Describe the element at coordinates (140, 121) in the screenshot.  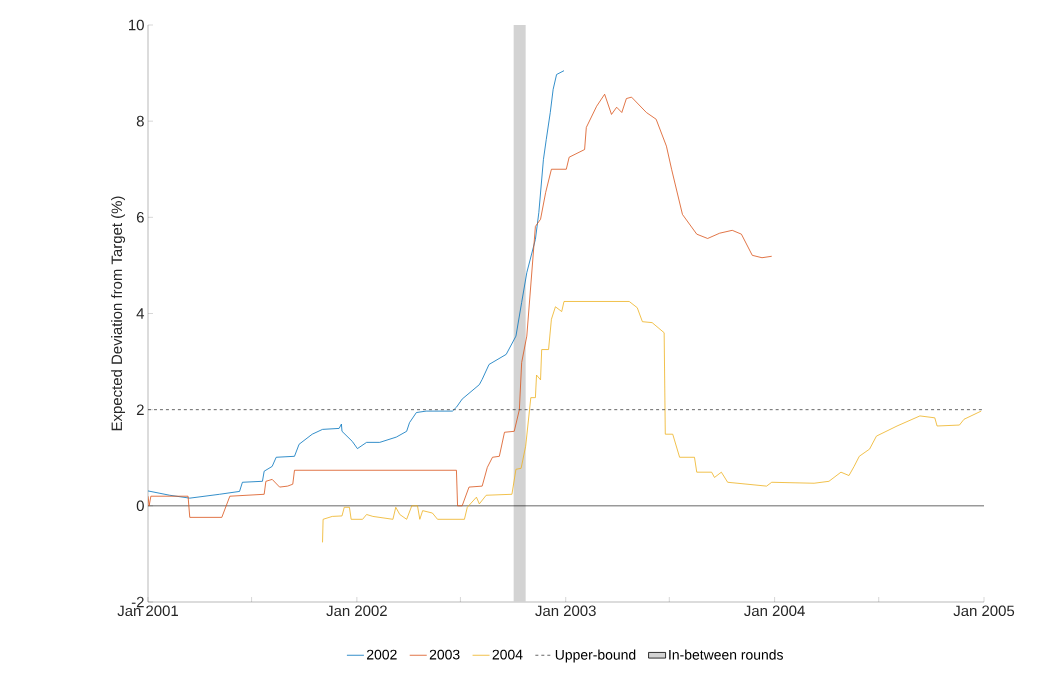
I see `y-tick-label: 8` at that location.